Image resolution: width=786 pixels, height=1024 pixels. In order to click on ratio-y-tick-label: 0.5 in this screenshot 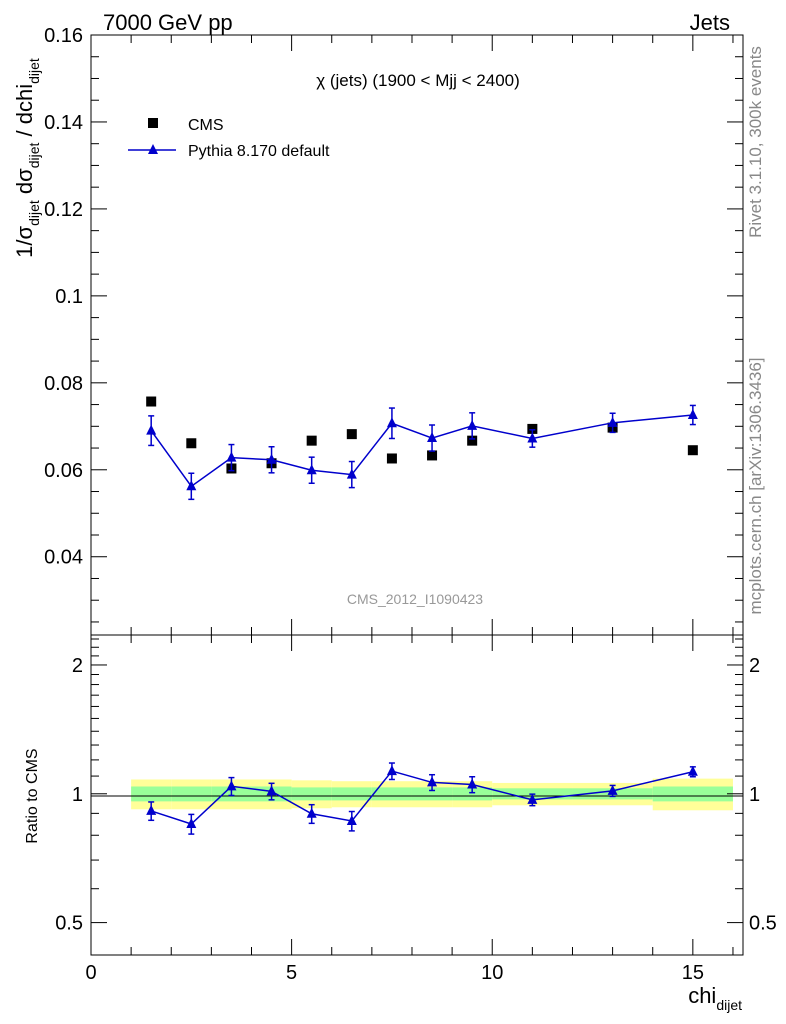, I will do `click(69, 924)`.